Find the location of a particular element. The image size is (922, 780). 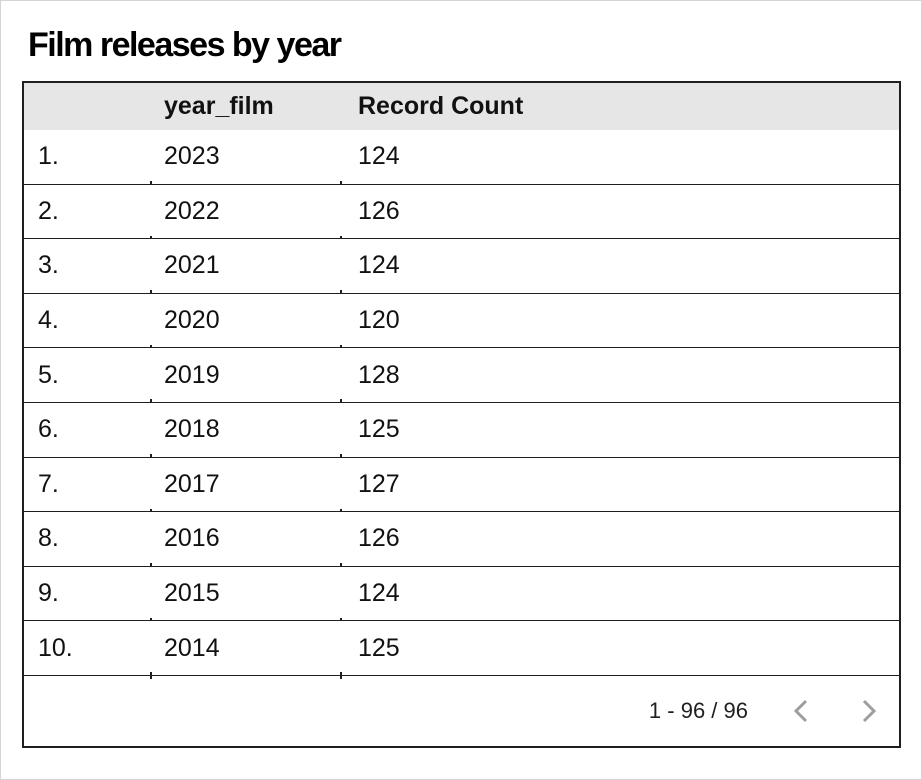

cell-record-count: 127 is located at coordinates (379, 483).